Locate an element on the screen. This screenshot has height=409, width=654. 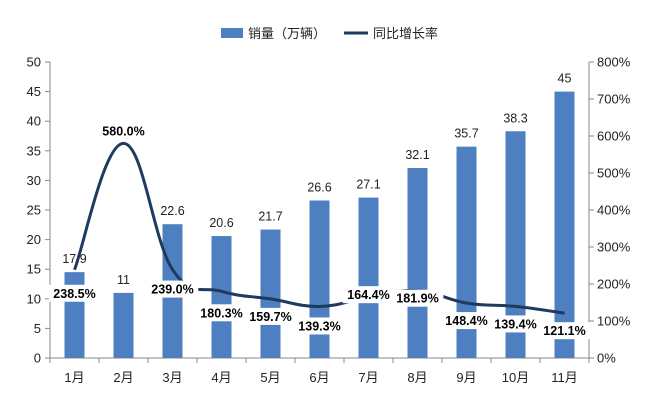
y-tick-label: 20 is located at coordinates (34, 239).